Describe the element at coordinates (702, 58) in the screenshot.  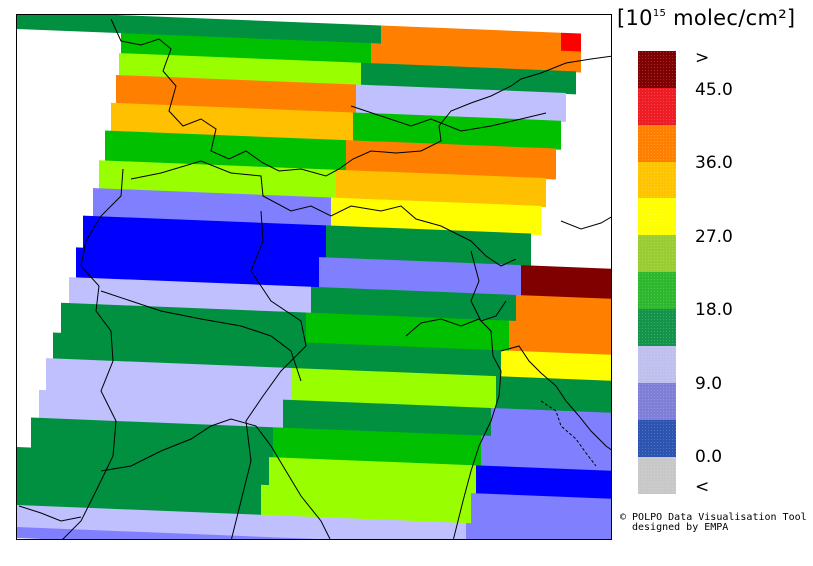
I see `colorbar-label-over: >` at that location.